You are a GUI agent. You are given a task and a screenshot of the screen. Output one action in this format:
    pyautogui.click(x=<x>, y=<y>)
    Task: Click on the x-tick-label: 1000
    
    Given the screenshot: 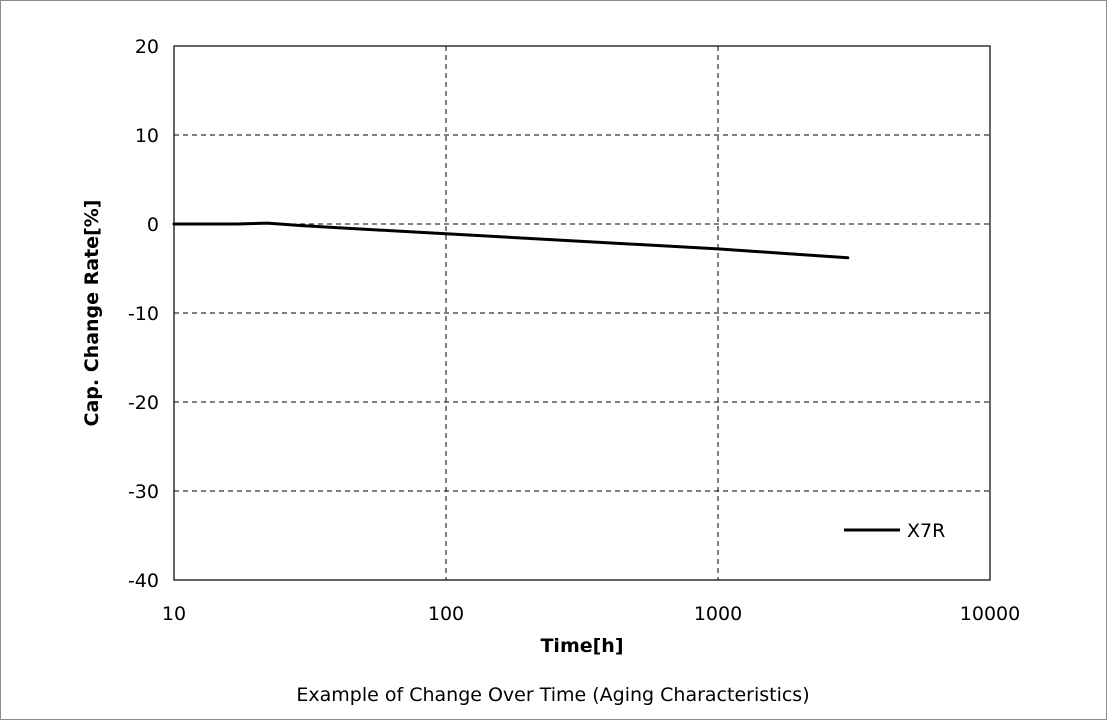 What is the action you would take?
    pyautogui.click(x=718, y=614)
    